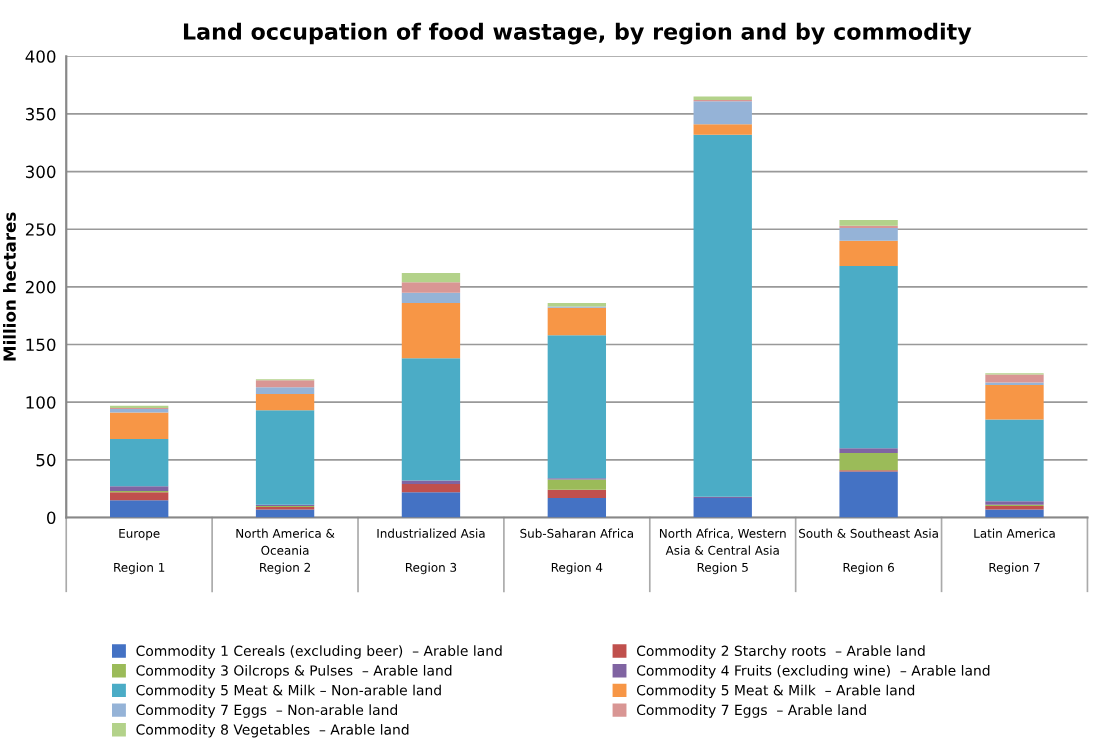 The image size is (1104, 750). What do you see at coordinates (40, 56) in the screenshot?
I see `y-tick-label: 400` at bounding box center [40, 56].